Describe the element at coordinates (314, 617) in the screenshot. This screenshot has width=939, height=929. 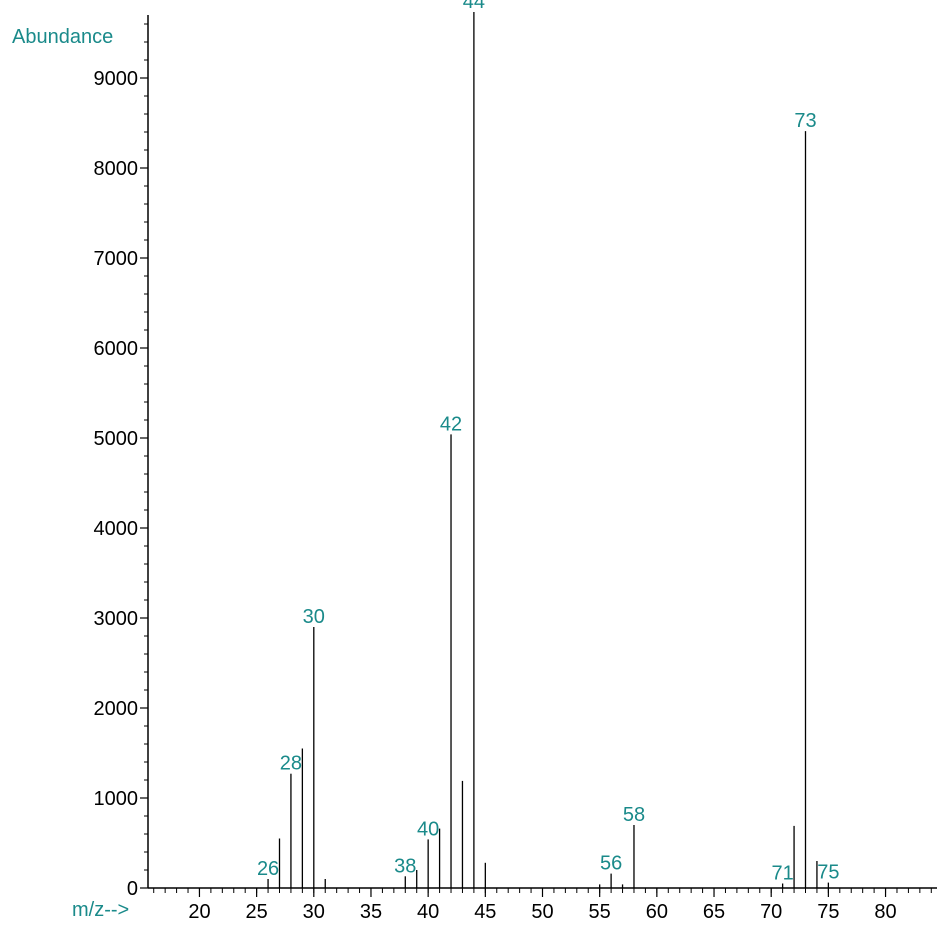
I see `peak-label: 30` at that location.